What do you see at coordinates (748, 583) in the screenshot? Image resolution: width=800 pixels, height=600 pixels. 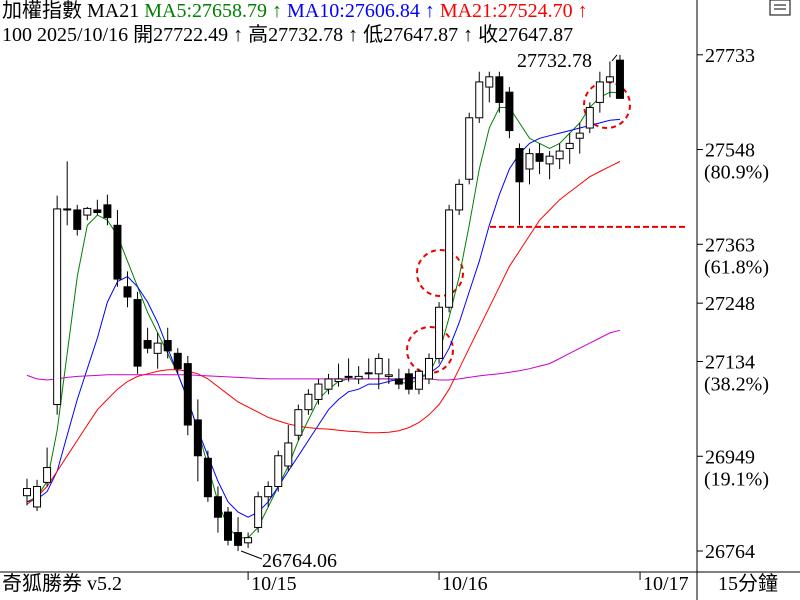 I see `period: 15分鐘` at bounding box center [748, 583].